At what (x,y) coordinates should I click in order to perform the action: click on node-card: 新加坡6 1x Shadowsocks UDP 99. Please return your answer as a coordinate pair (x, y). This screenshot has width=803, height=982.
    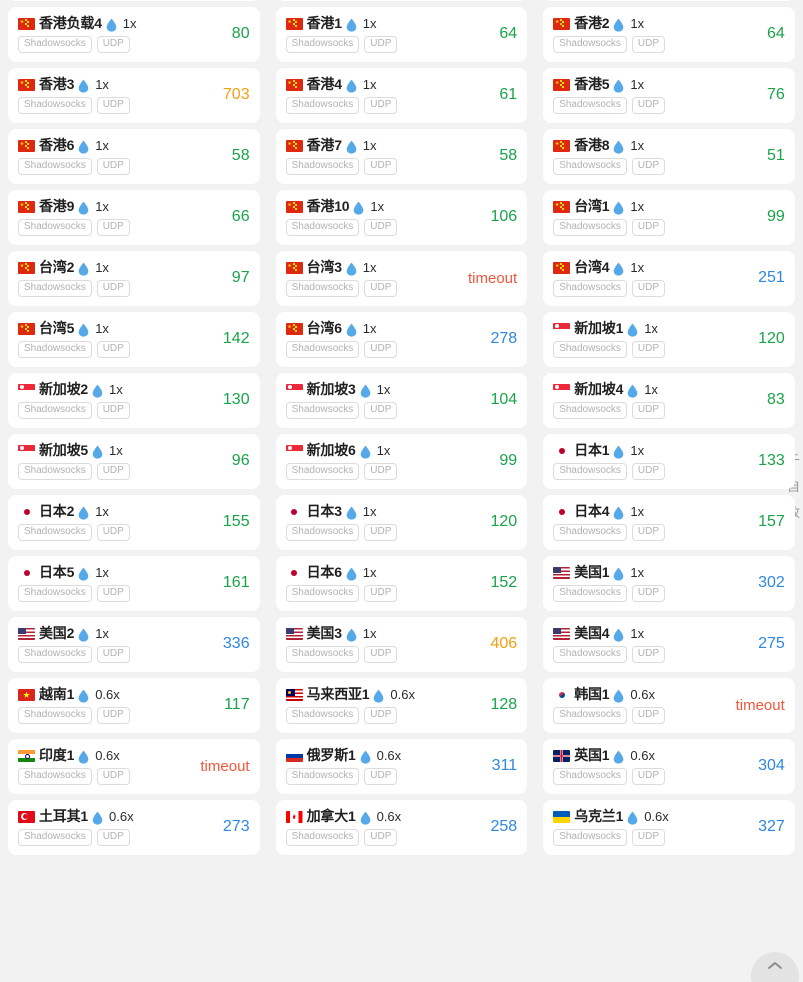
    Looking at the image, I should click on (401, 461).